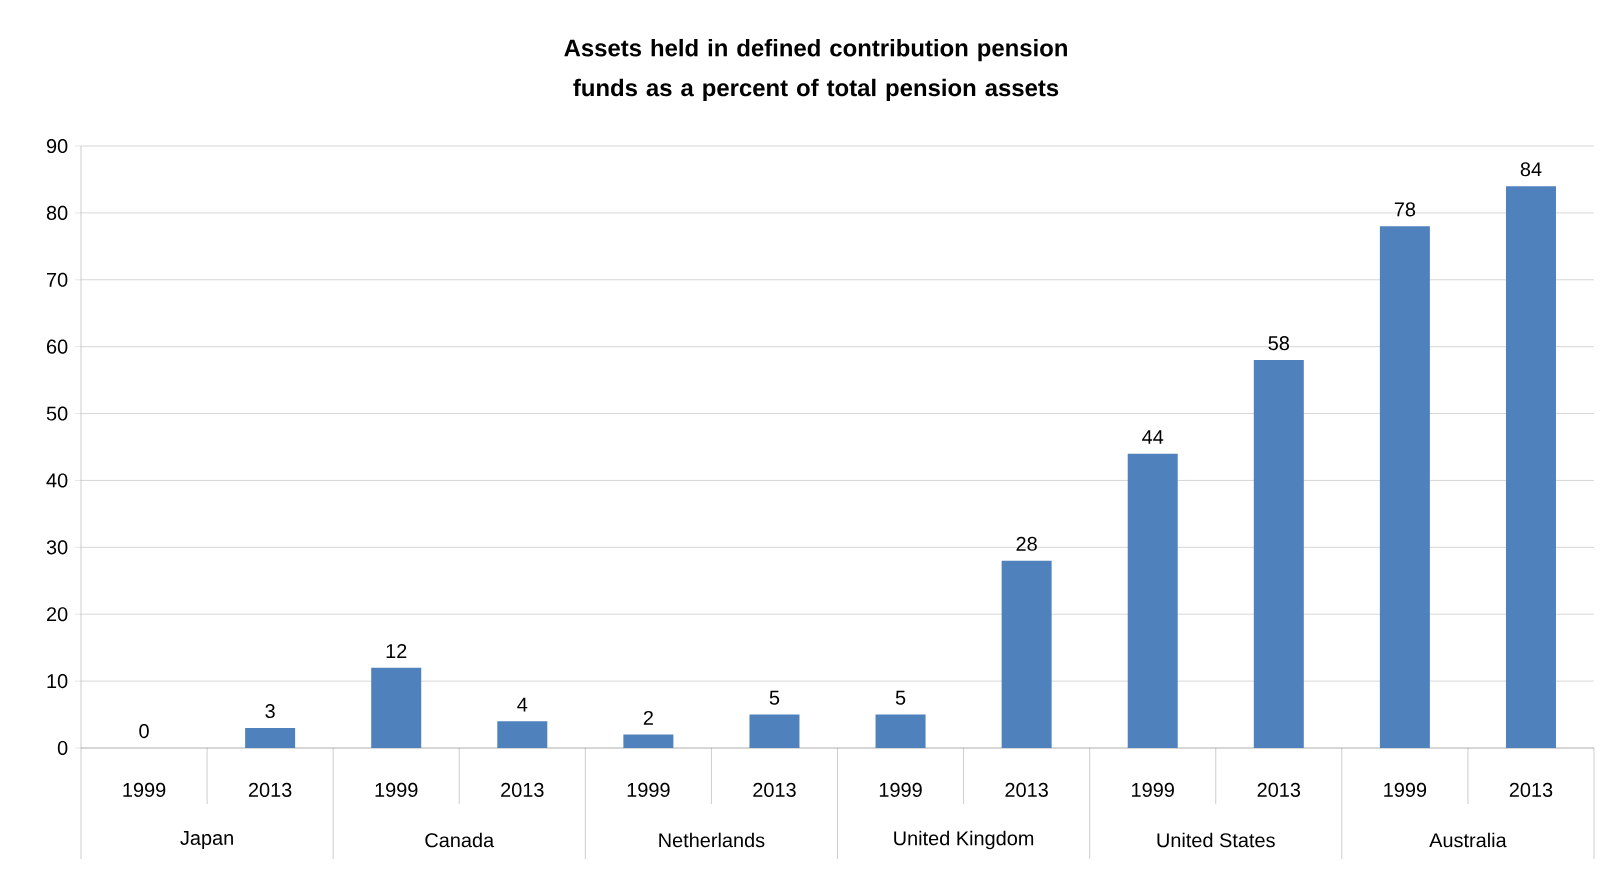 The image size is (1623, 871). I want to click on y-tick-label: 40, so click(57, 480).